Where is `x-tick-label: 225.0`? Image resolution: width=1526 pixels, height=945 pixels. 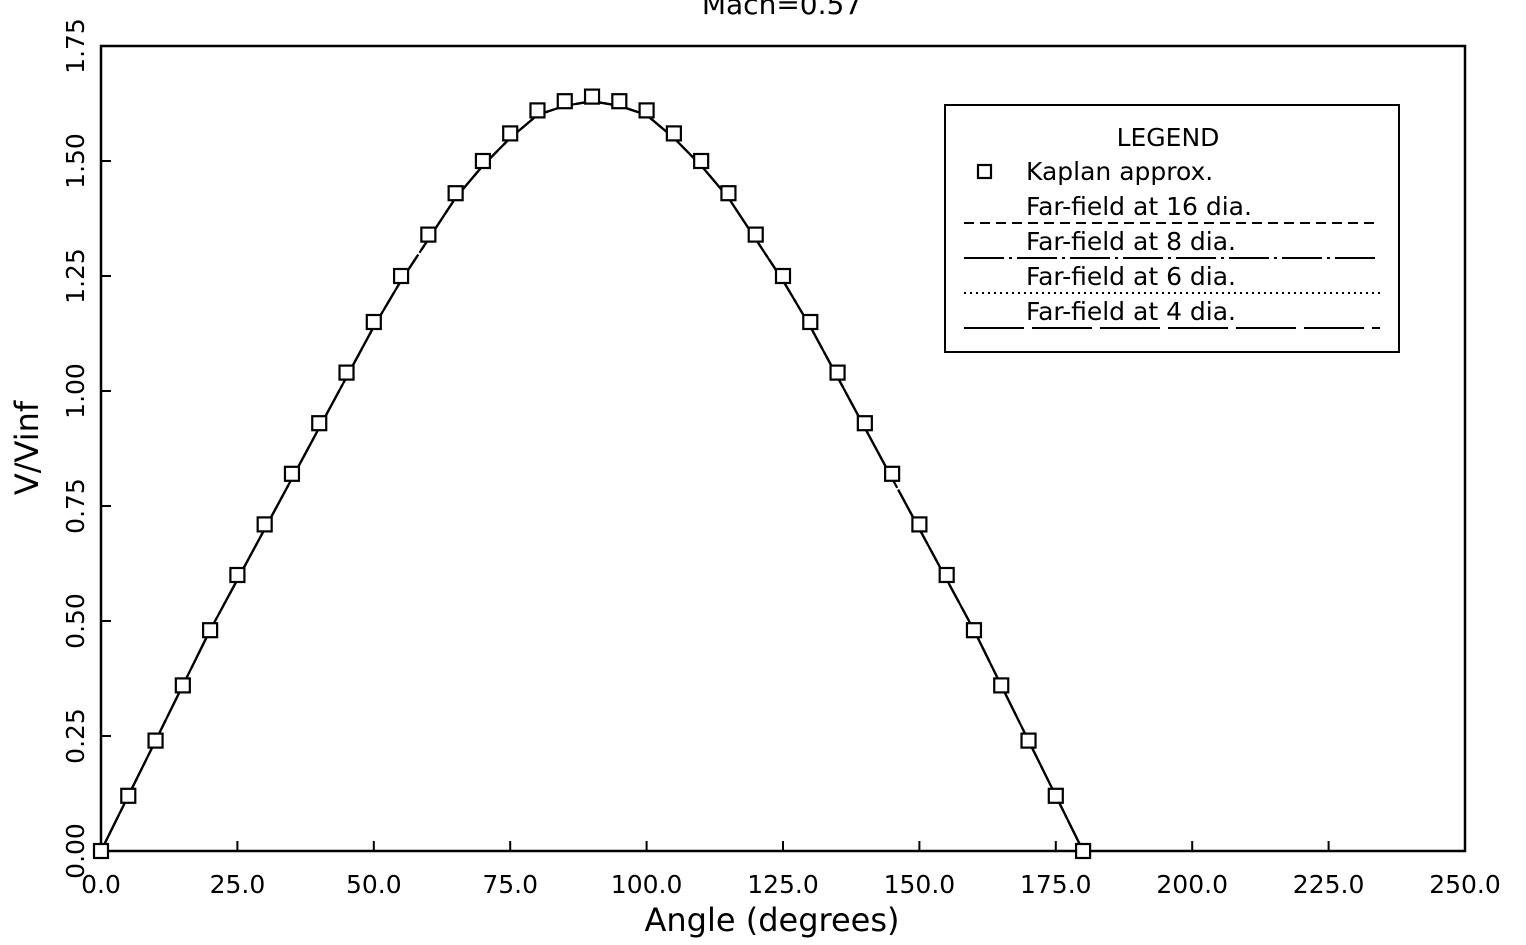 x-tick-label: 225.0 is located at coordinates (1329, 884).